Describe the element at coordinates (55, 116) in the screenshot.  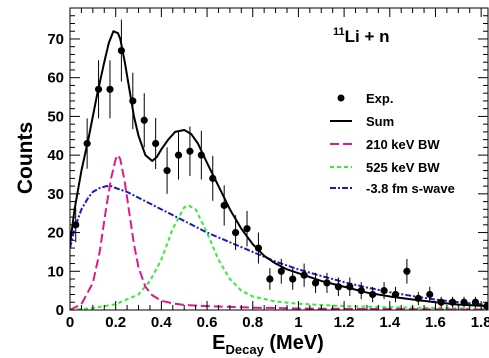
I see `y-tick-label: 50` at that location.